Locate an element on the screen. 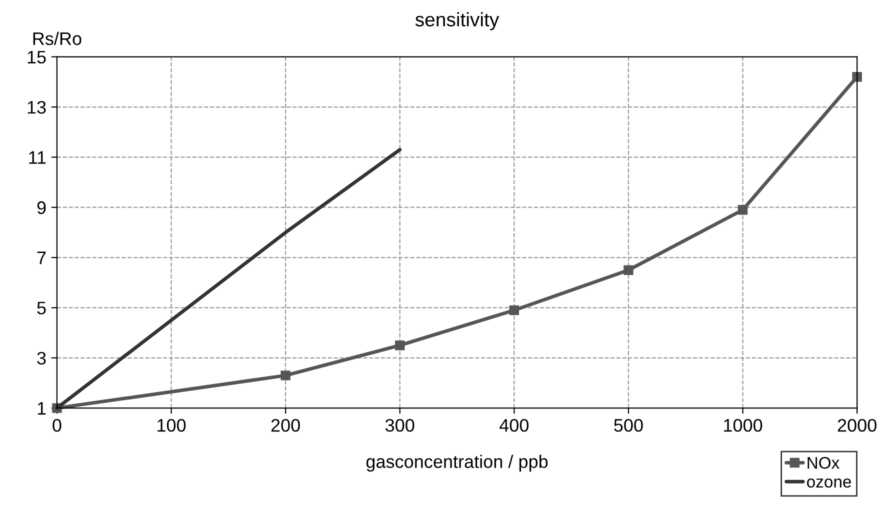 The width and height of the screenshot is (890, 512). x-tick-label: 400 is located at coordinates (514, 425).